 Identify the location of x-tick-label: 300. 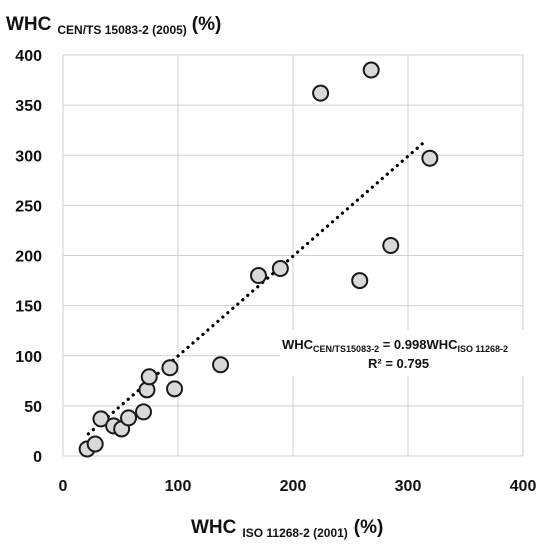
(408, 486).